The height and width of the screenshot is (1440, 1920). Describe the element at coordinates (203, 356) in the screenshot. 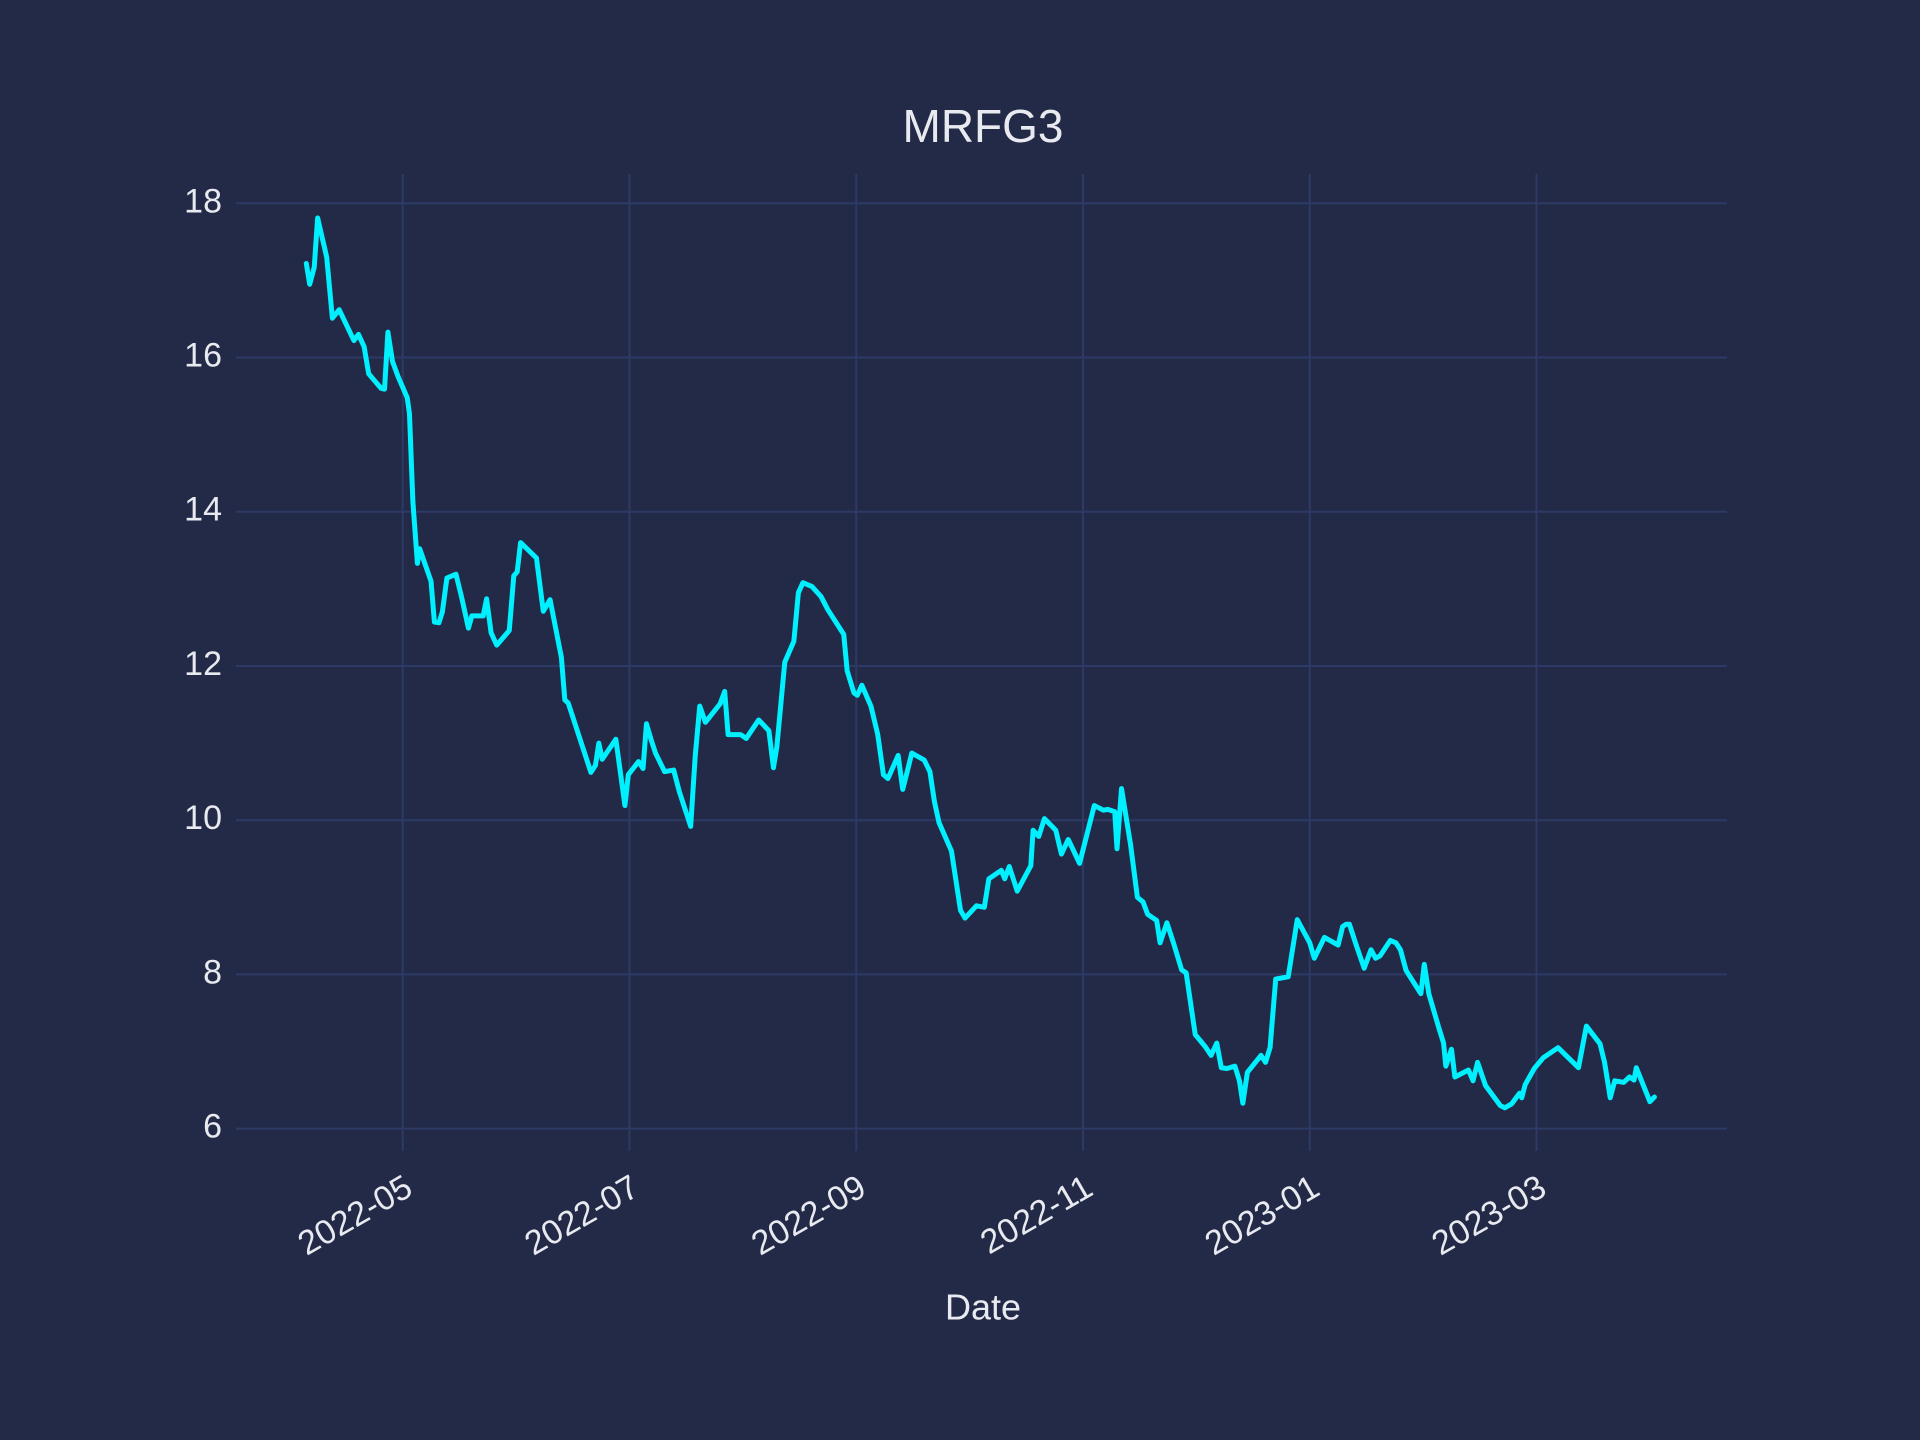

I see `y-tick-label: 16` at that location.